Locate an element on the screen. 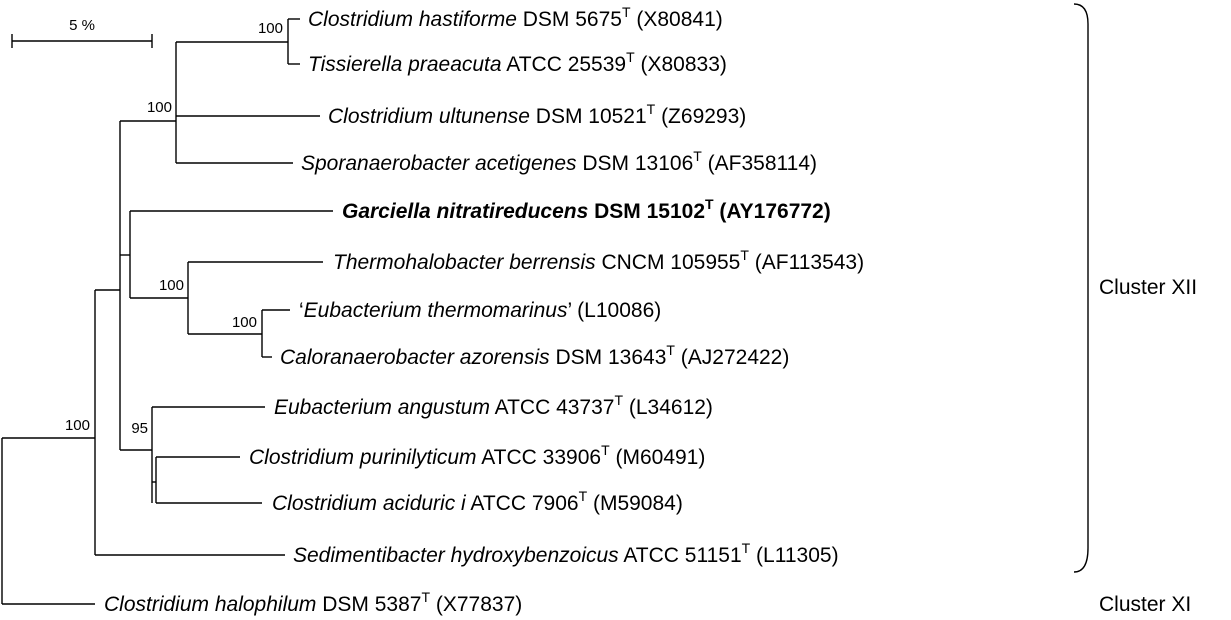 The width and height of the screenshot is (1231, 620). cluster-xii-label: Cluster XII is located at coordinates (1148, 287).